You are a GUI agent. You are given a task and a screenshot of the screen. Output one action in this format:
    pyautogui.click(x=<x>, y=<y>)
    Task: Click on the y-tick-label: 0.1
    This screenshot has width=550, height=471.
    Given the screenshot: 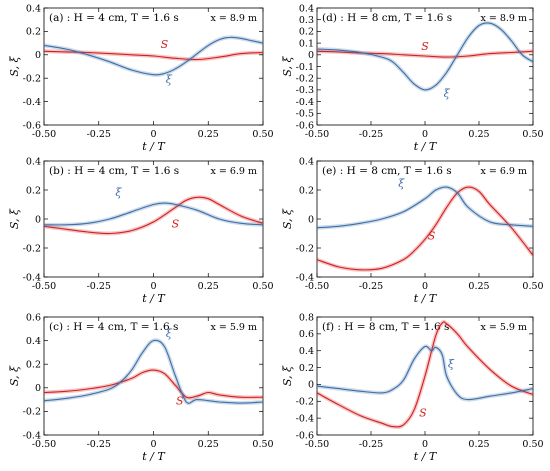 What is the action you would take?
    pyautogui.click(x=306, y=43)
    